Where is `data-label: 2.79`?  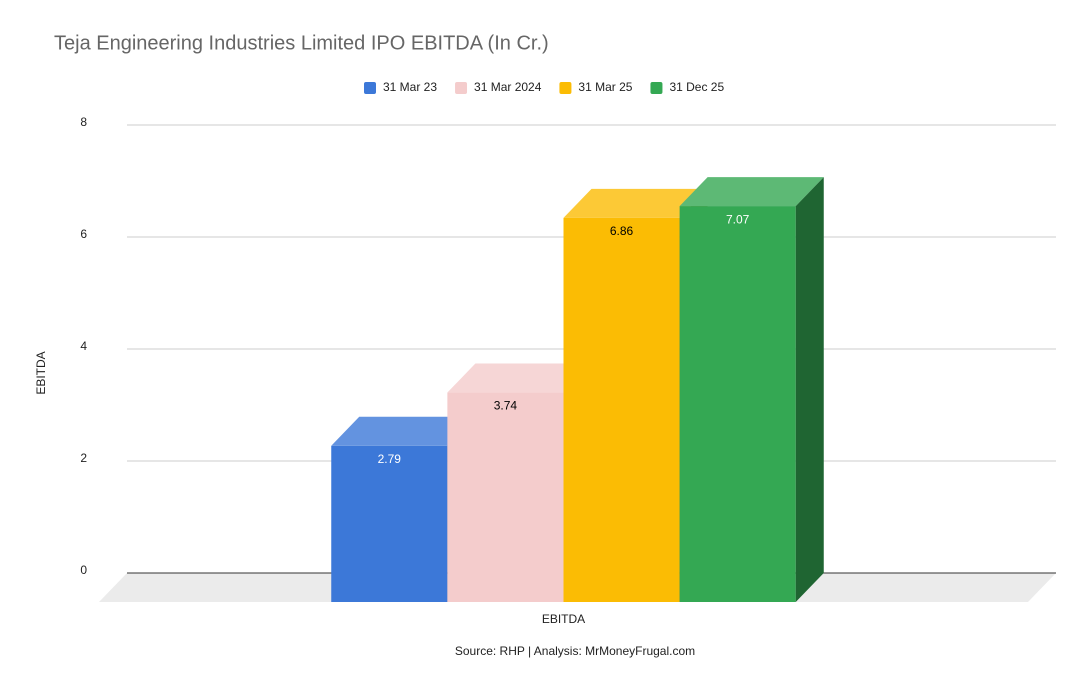
data-label: 2.79 is located at coordinates (390, 459).